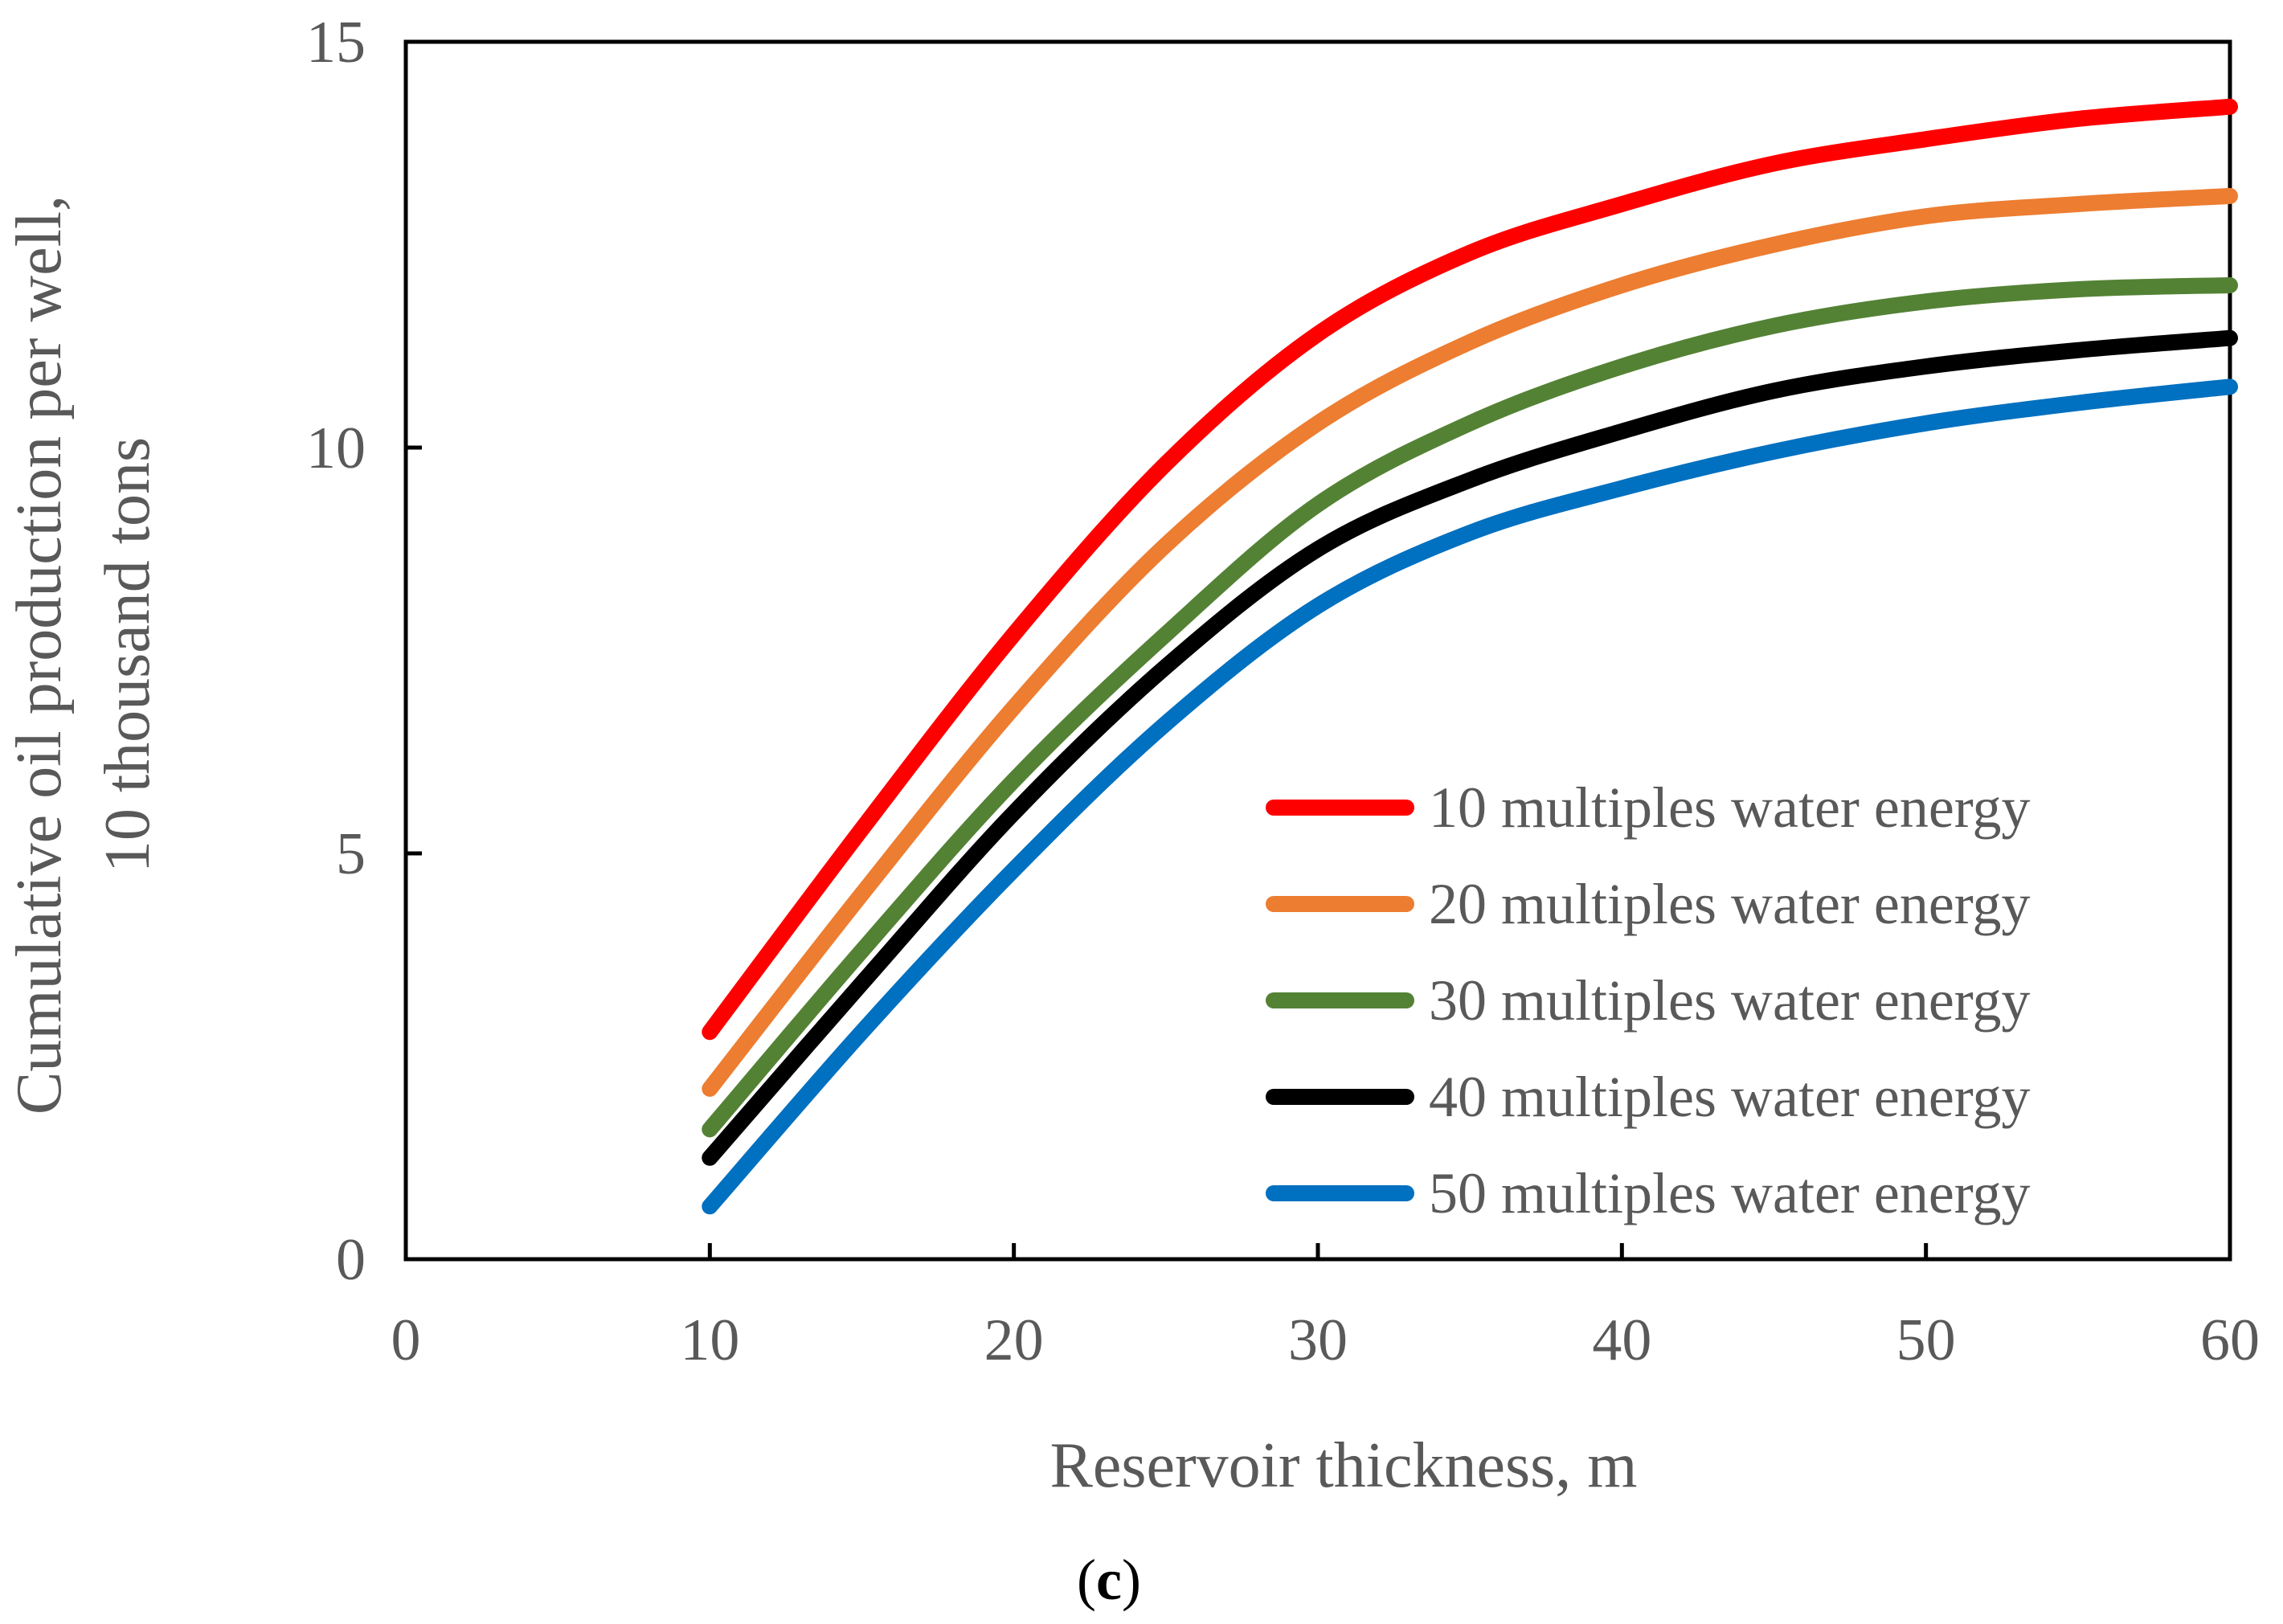  What do you see at coordinates (1729, 1097) in the screenshot?
I see `legend-label-4: 40 multiples water energy` at bounding box center [1729, 1097].